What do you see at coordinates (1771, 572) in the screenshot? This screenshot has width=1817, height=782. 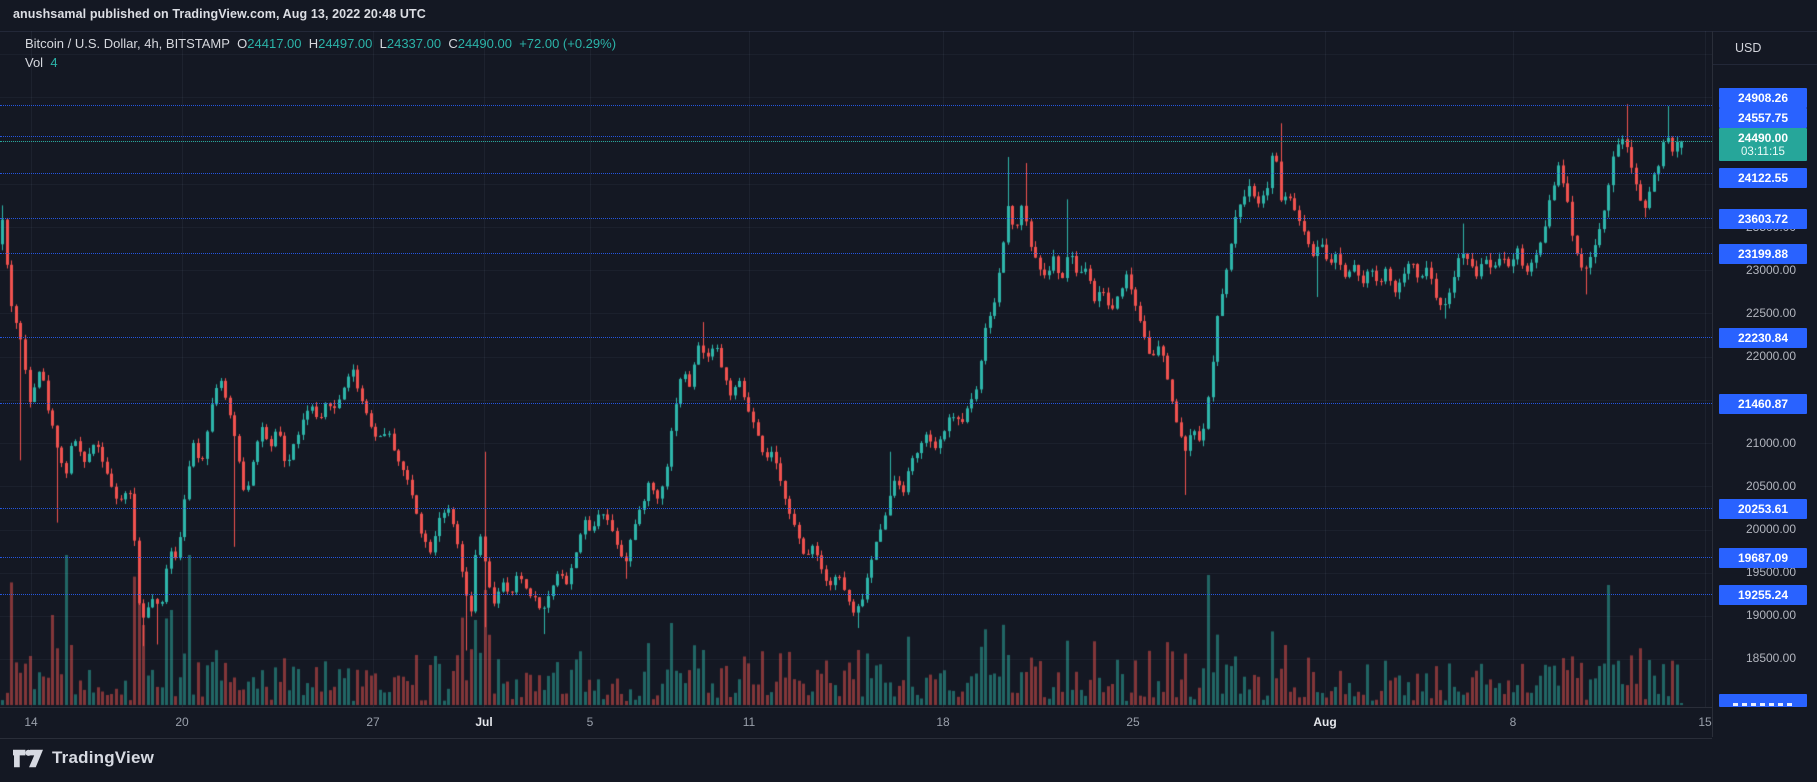 I see `price-tick-label: 19500.00` at bounding box center [1771, 572].